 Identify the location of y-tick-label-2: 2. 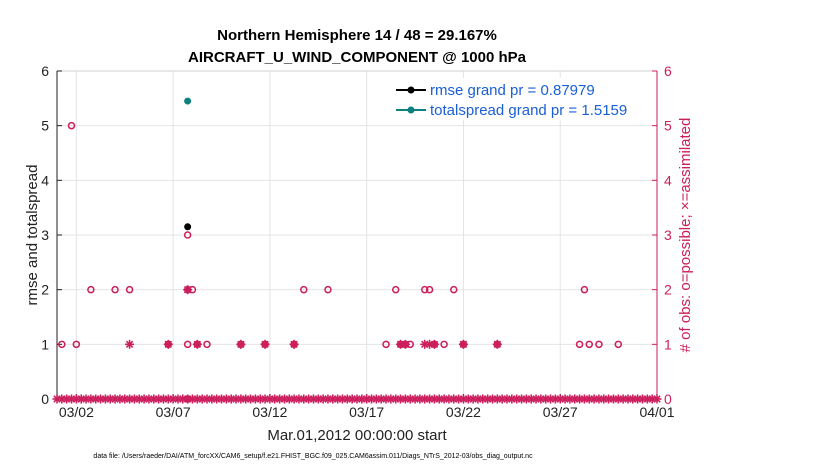
(45, 290).